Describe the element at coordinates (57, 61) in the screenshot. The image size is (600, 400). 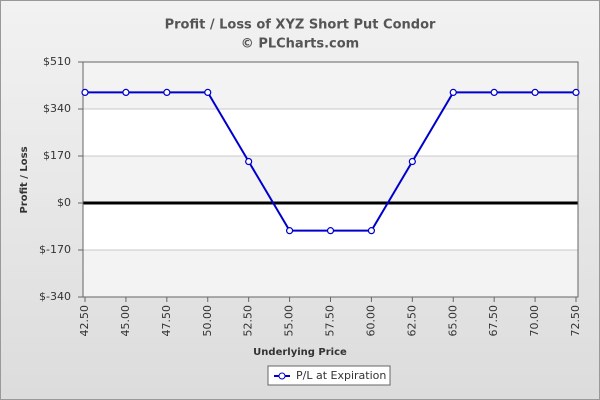
I see `y-tick-label: $510` at that location.